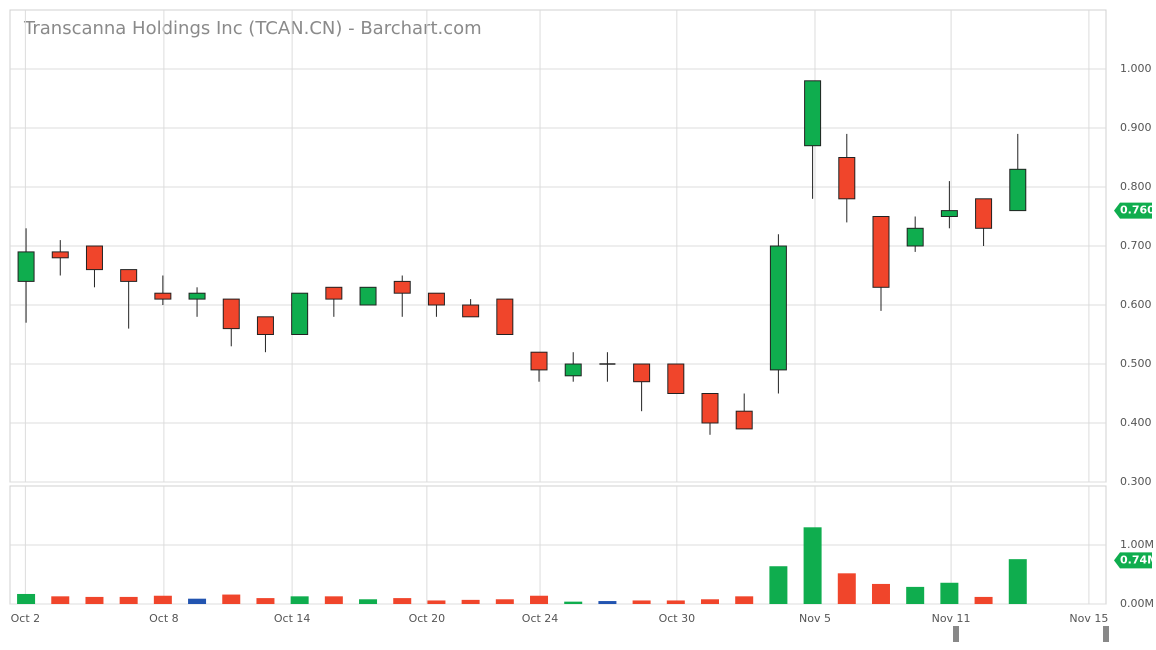 This screenshot has width=1156, height=650. I want to click on x-tick-label: Oct 24, so click(540, 618).